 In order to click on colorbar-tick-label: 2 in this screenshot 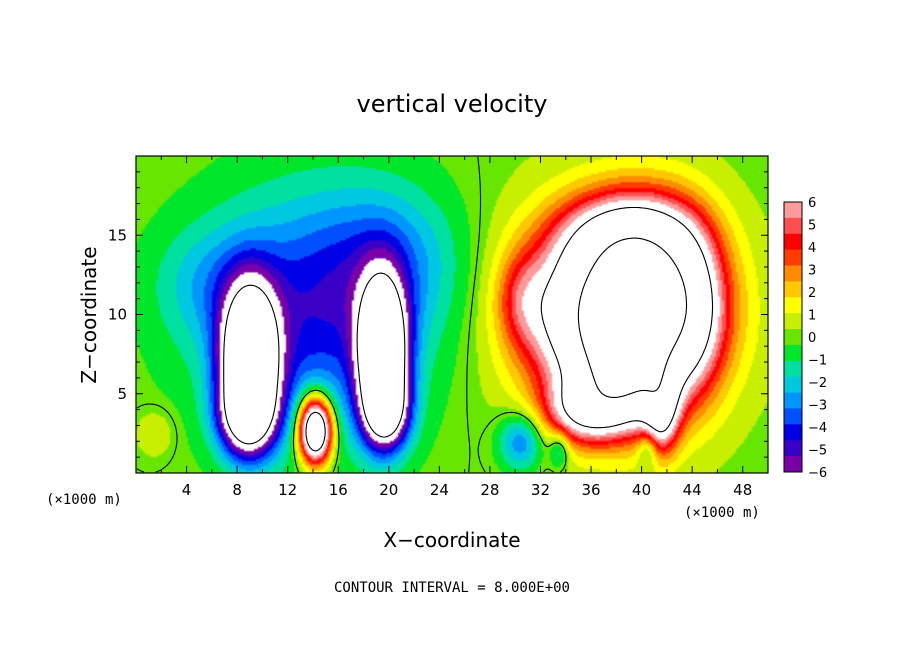, I will do `click(812, 293)`.